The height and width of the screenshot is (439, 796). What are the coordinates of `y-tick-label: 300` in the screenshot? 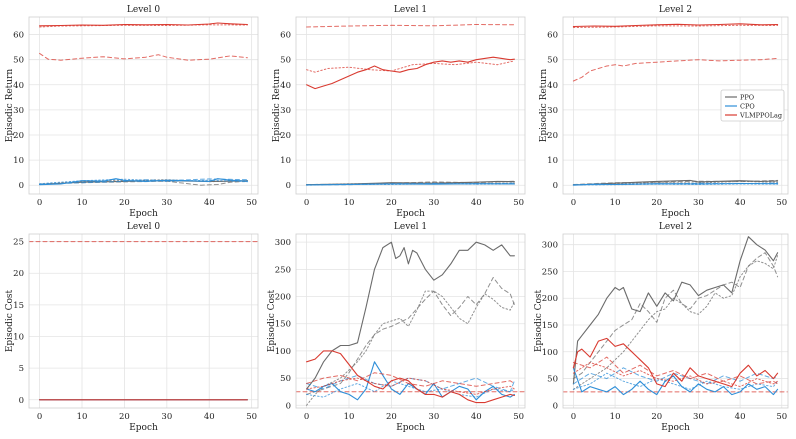 It's located at (283, 243).